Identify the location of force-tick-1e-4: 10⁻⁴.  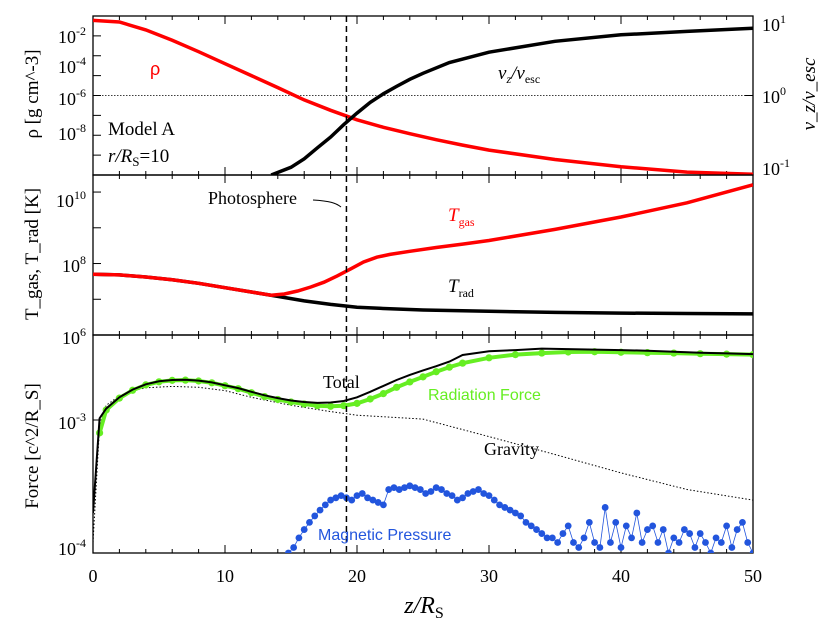
(72, 547).